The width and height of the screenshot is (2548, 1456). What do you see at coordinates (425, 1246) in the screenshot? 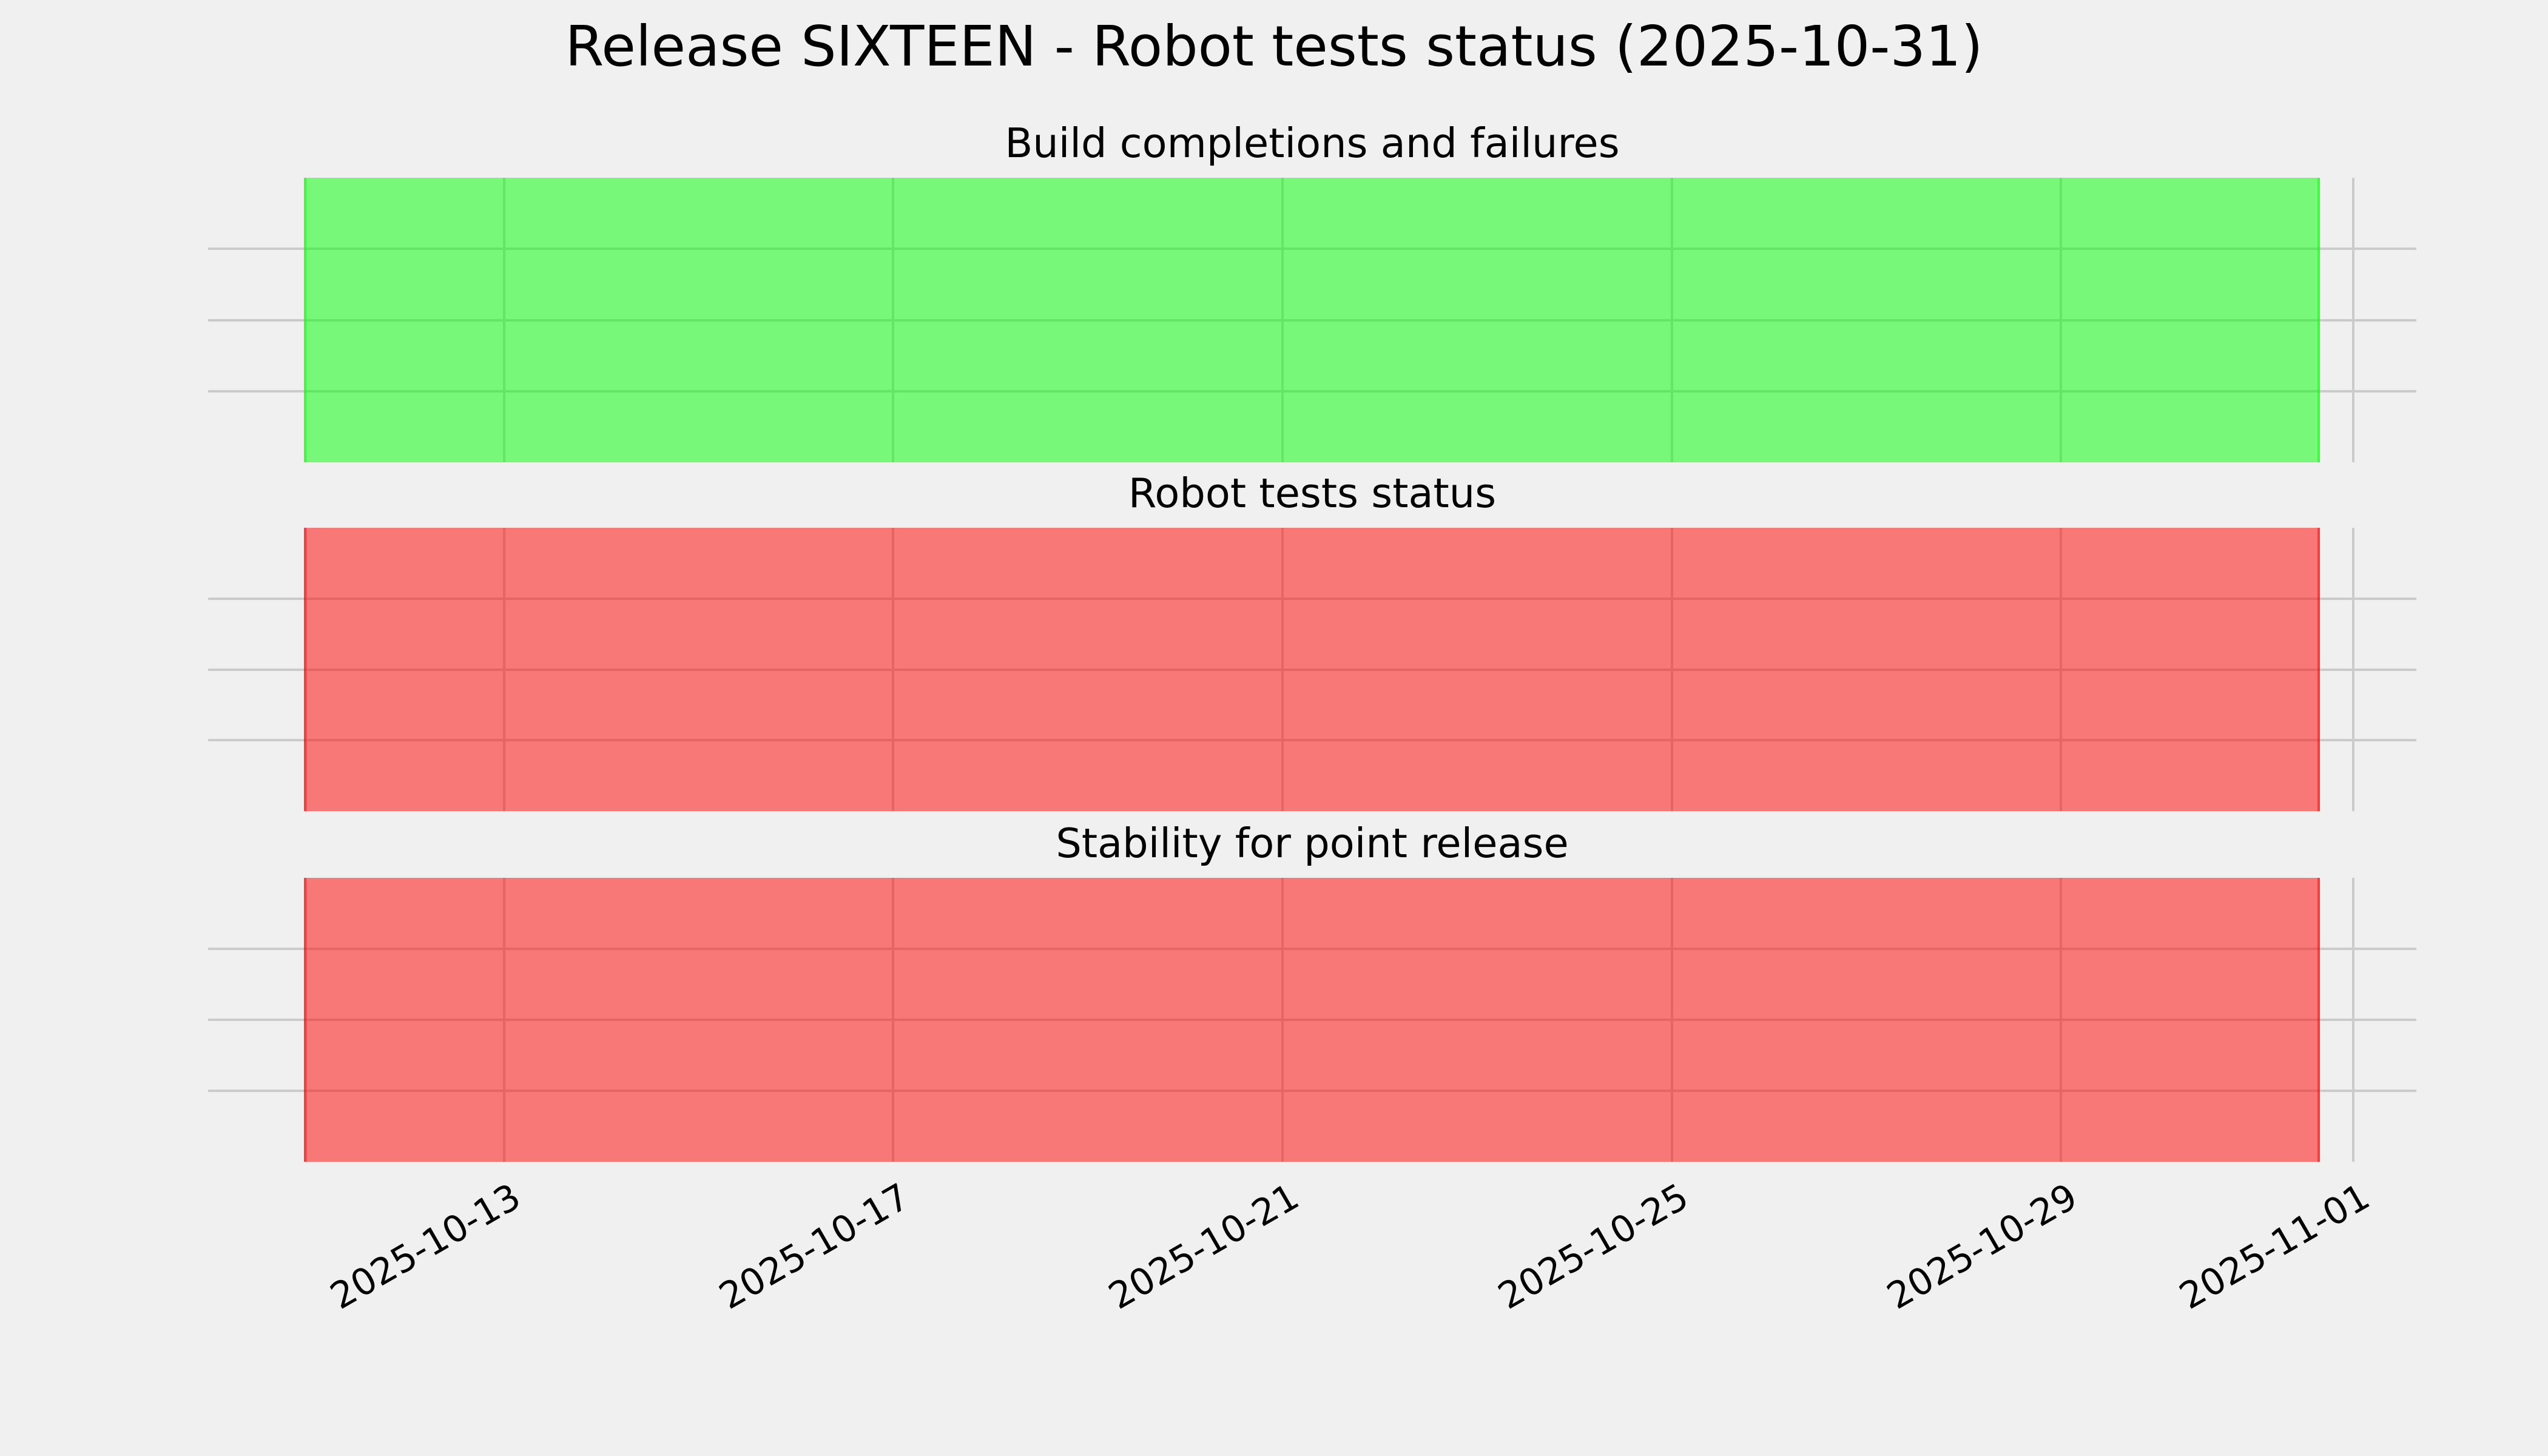
I see `x-tick-label: 2025-10-13` at bounding box center [425, 1246].